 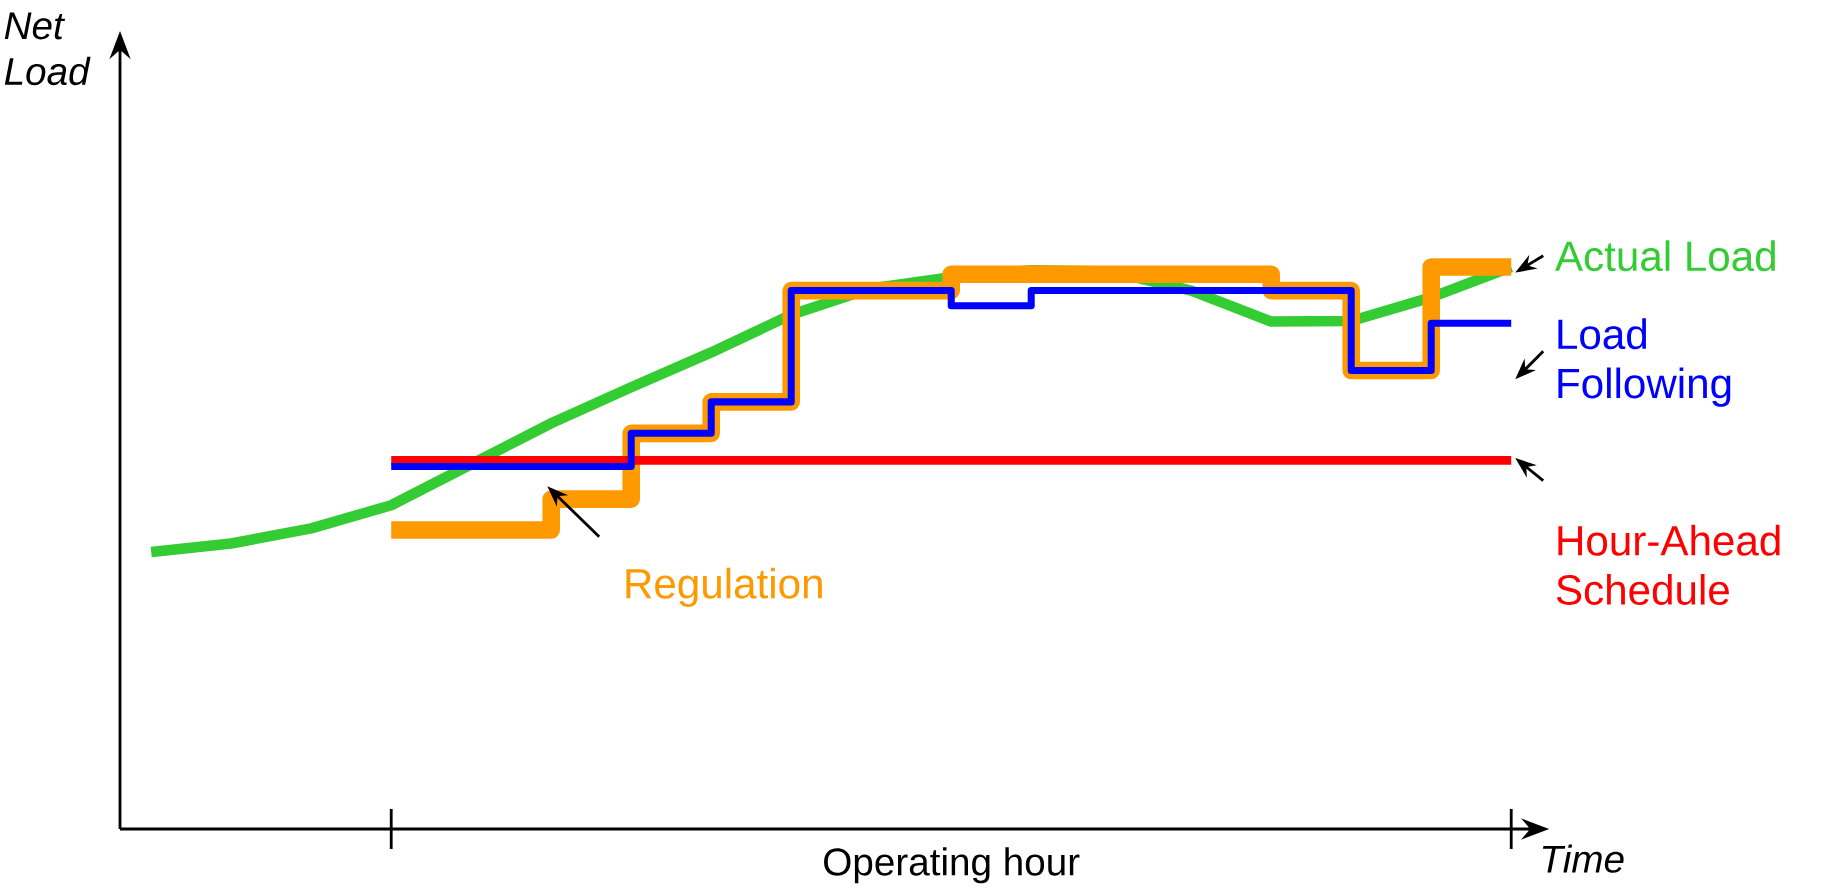 What do you see at coordinates (47, 49) in the screenshot?
I see `y-axis-title: Net Load` at bounding box center [47, 49].